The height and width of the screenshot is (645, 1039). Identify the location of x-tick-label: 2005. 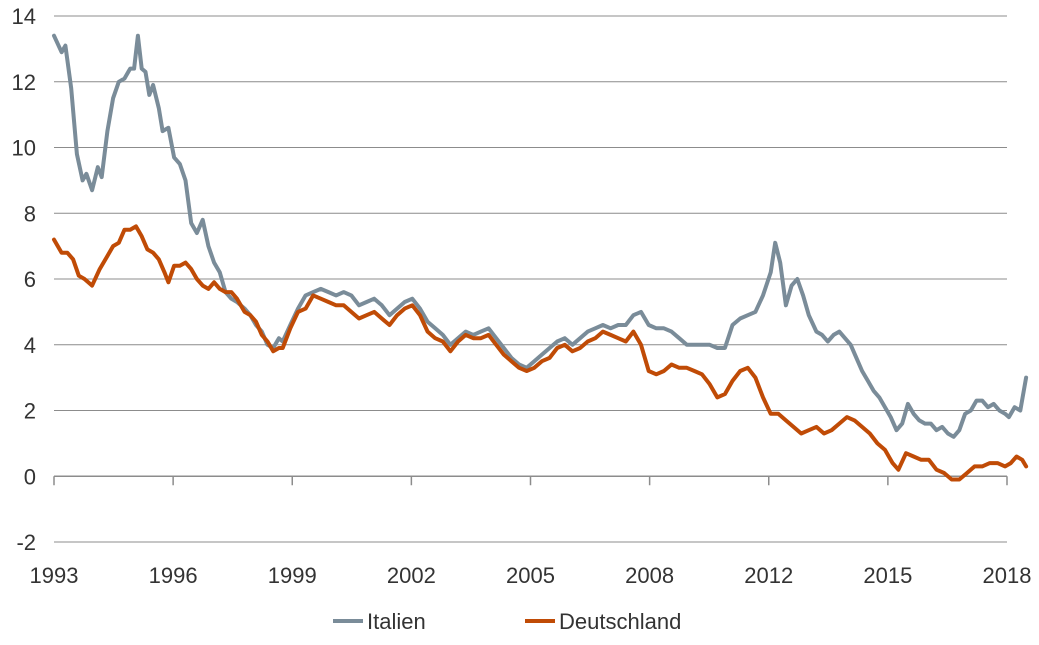
(530, 575).